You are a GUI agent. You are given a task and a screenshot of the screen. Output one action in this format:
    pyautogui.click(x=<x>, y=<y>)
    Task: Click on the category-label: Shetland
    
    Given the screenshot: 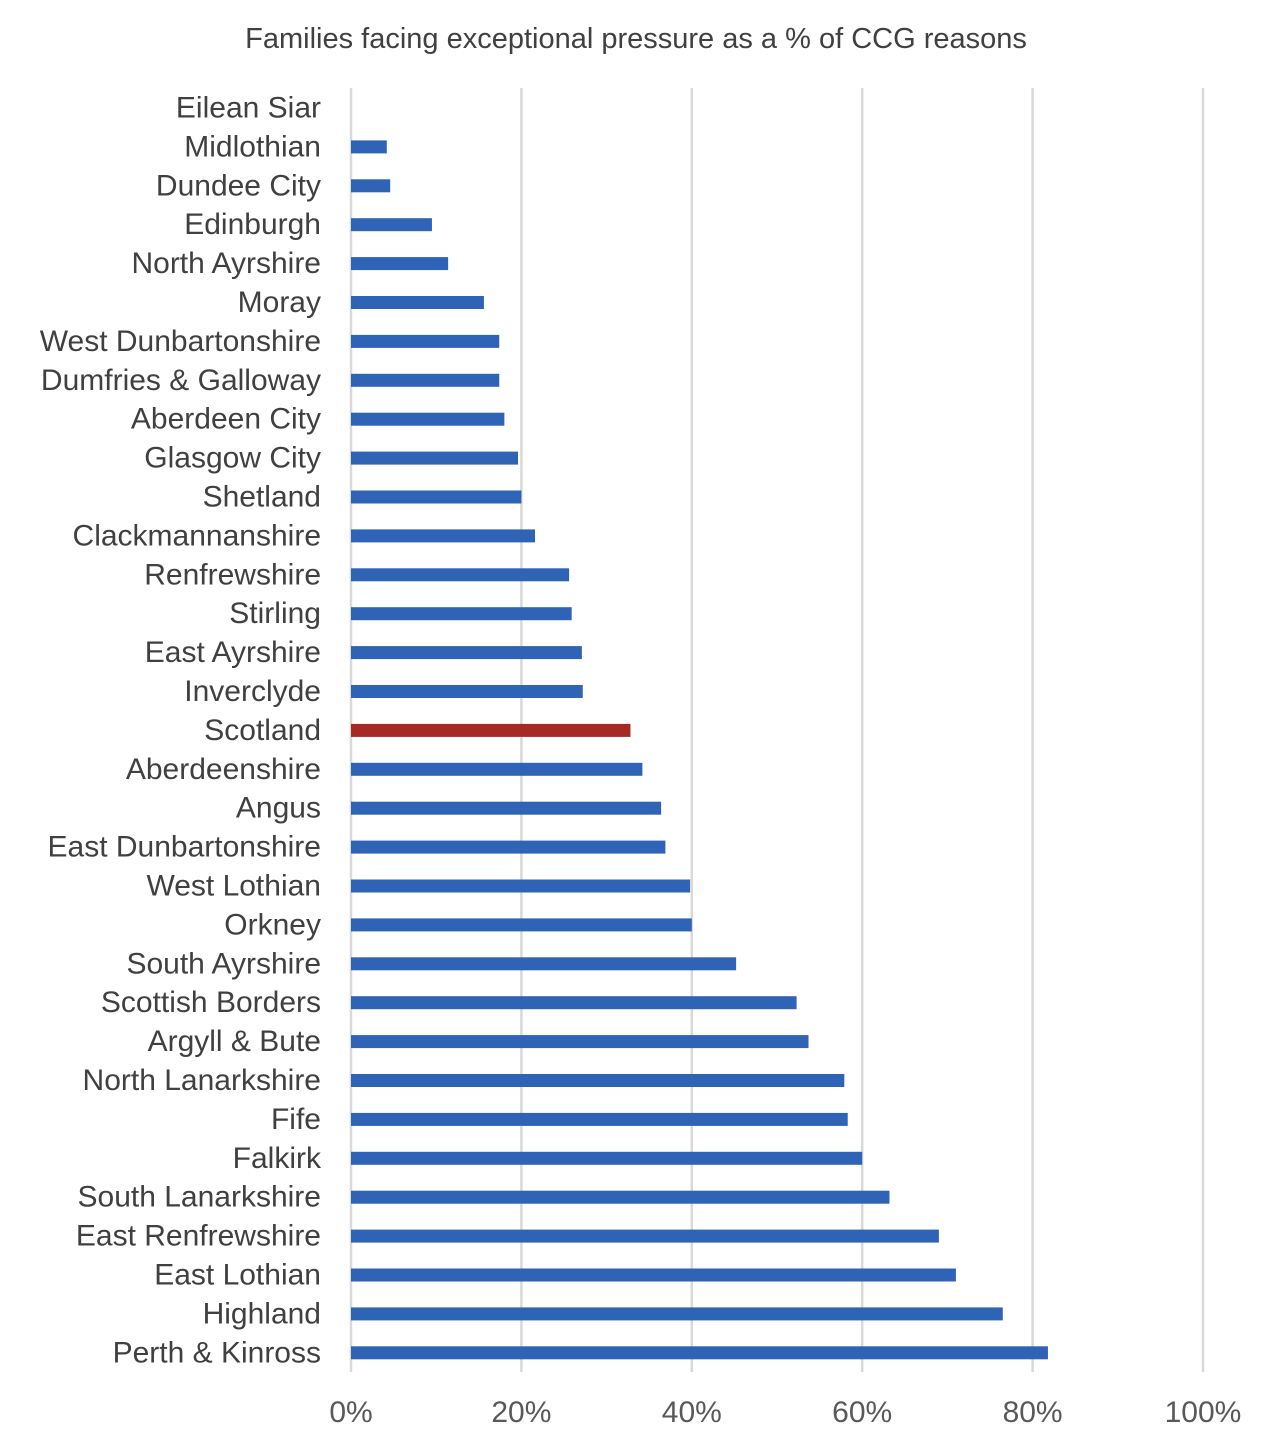 What is the action you would take?
    pyautogui.click(x=262, y=497)
    